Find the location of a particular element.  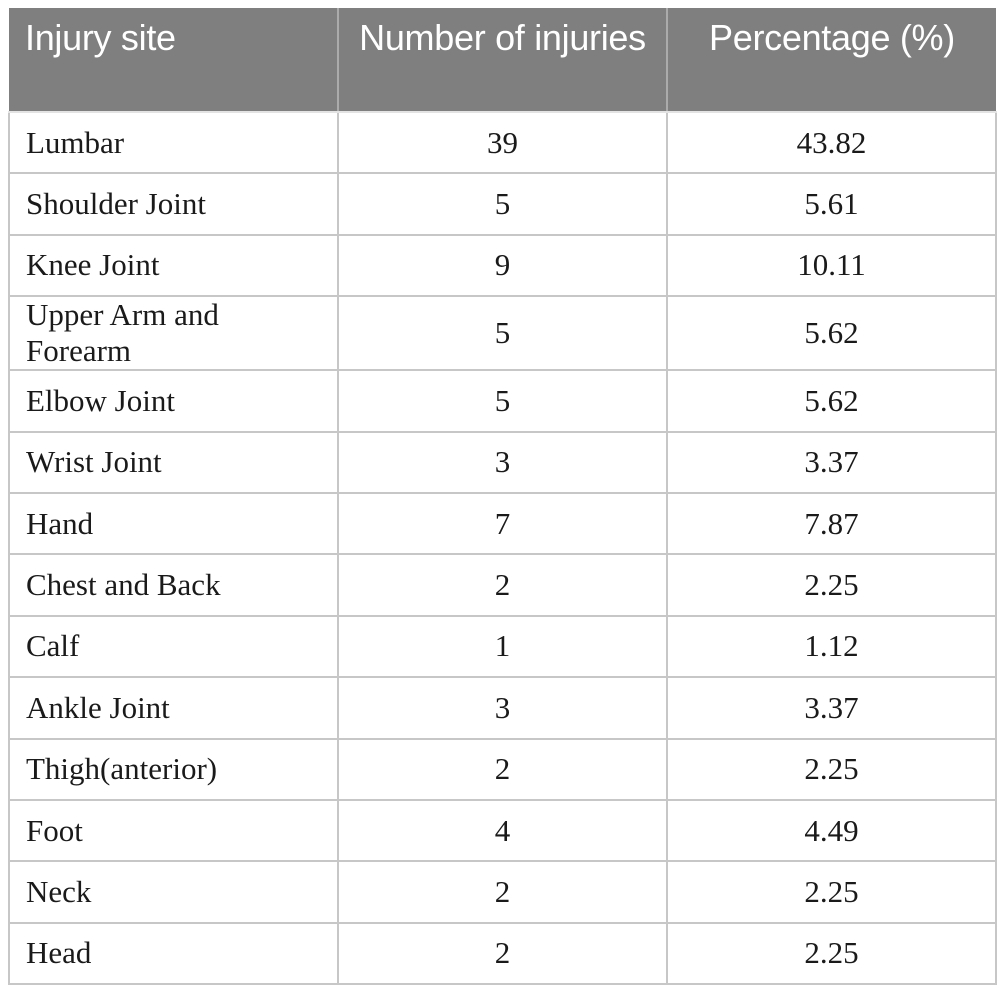

injury-site-cell: Knee Joint is located at coordinates (173, 266).